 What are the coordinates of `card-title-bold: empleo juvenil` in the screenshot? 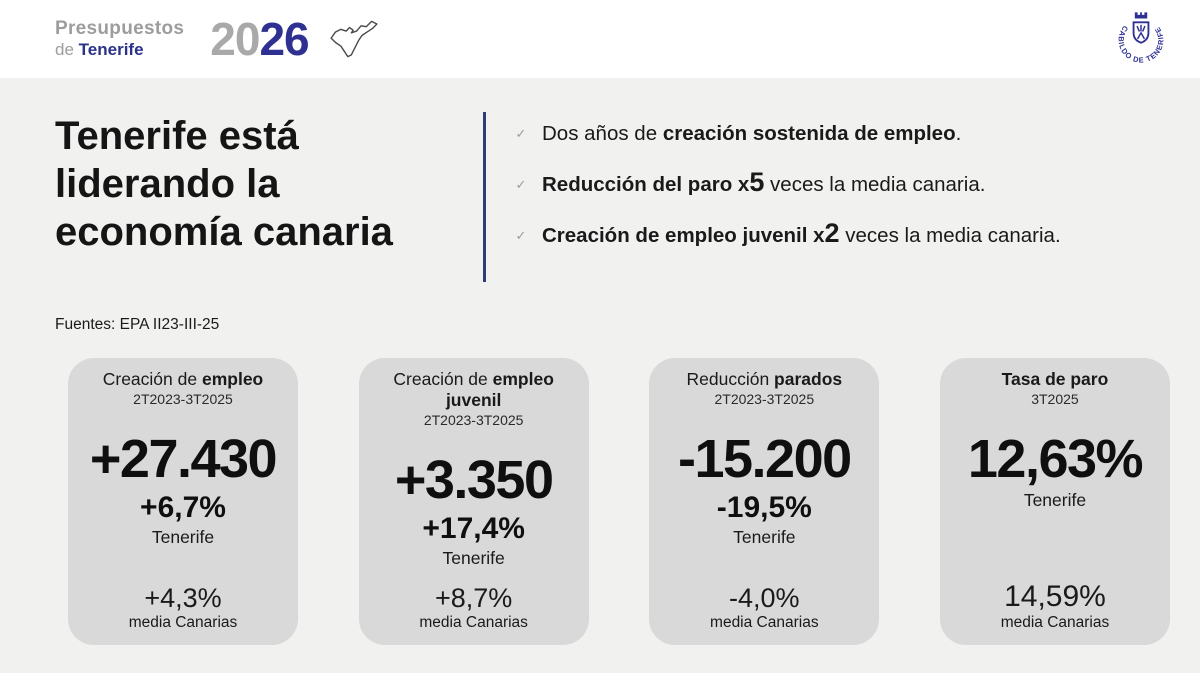 It's located at (499, 389).